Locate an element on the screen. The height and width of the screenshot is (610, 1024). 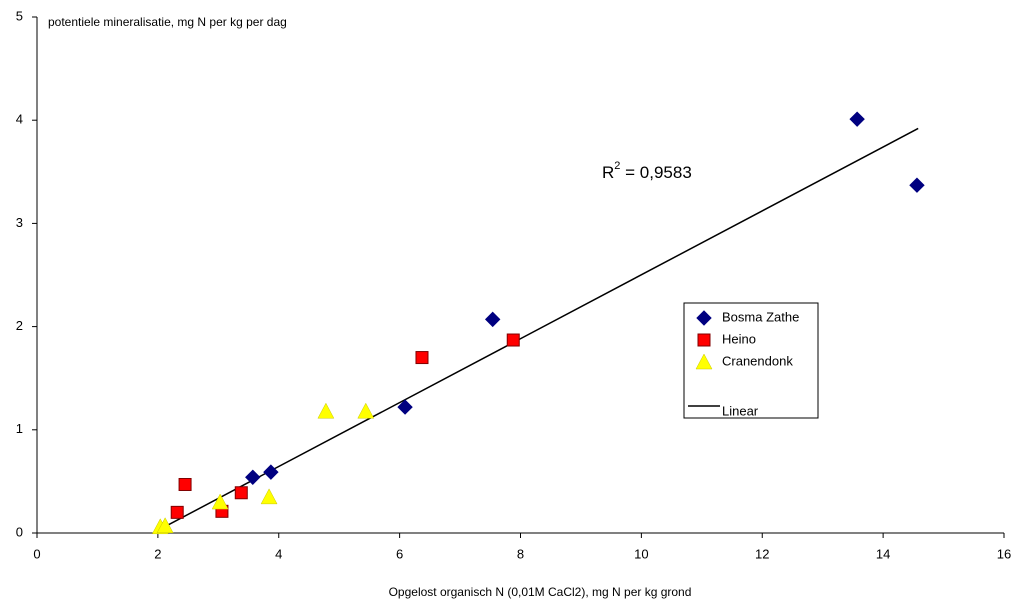
x-tick-label: 16 is located at coordinates (1004, 553).